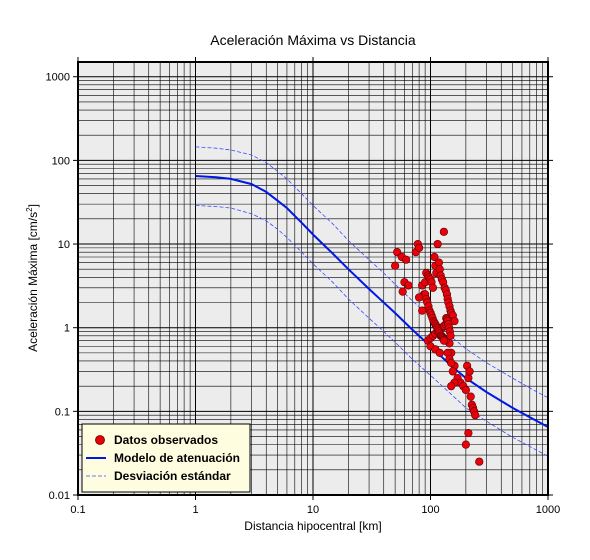  Describe the element at coordinates (33, 282) in the screenshot. I see `y-axis-label-main: Aceleración Máxima [cm/s` at that location.